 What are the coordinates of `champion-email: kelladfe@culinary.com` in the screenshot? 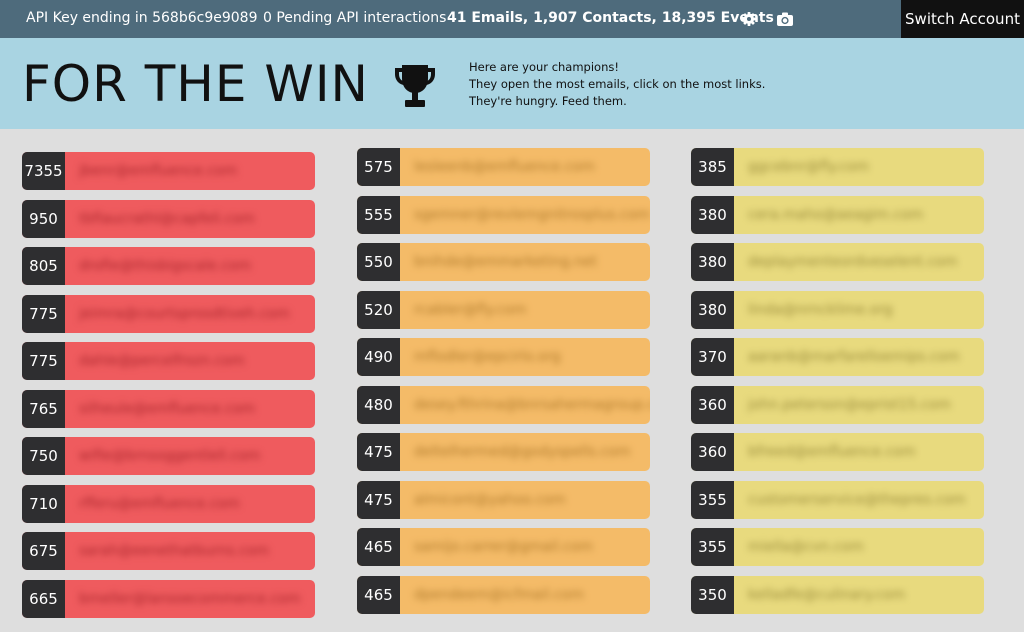 It's located at (827, 594).